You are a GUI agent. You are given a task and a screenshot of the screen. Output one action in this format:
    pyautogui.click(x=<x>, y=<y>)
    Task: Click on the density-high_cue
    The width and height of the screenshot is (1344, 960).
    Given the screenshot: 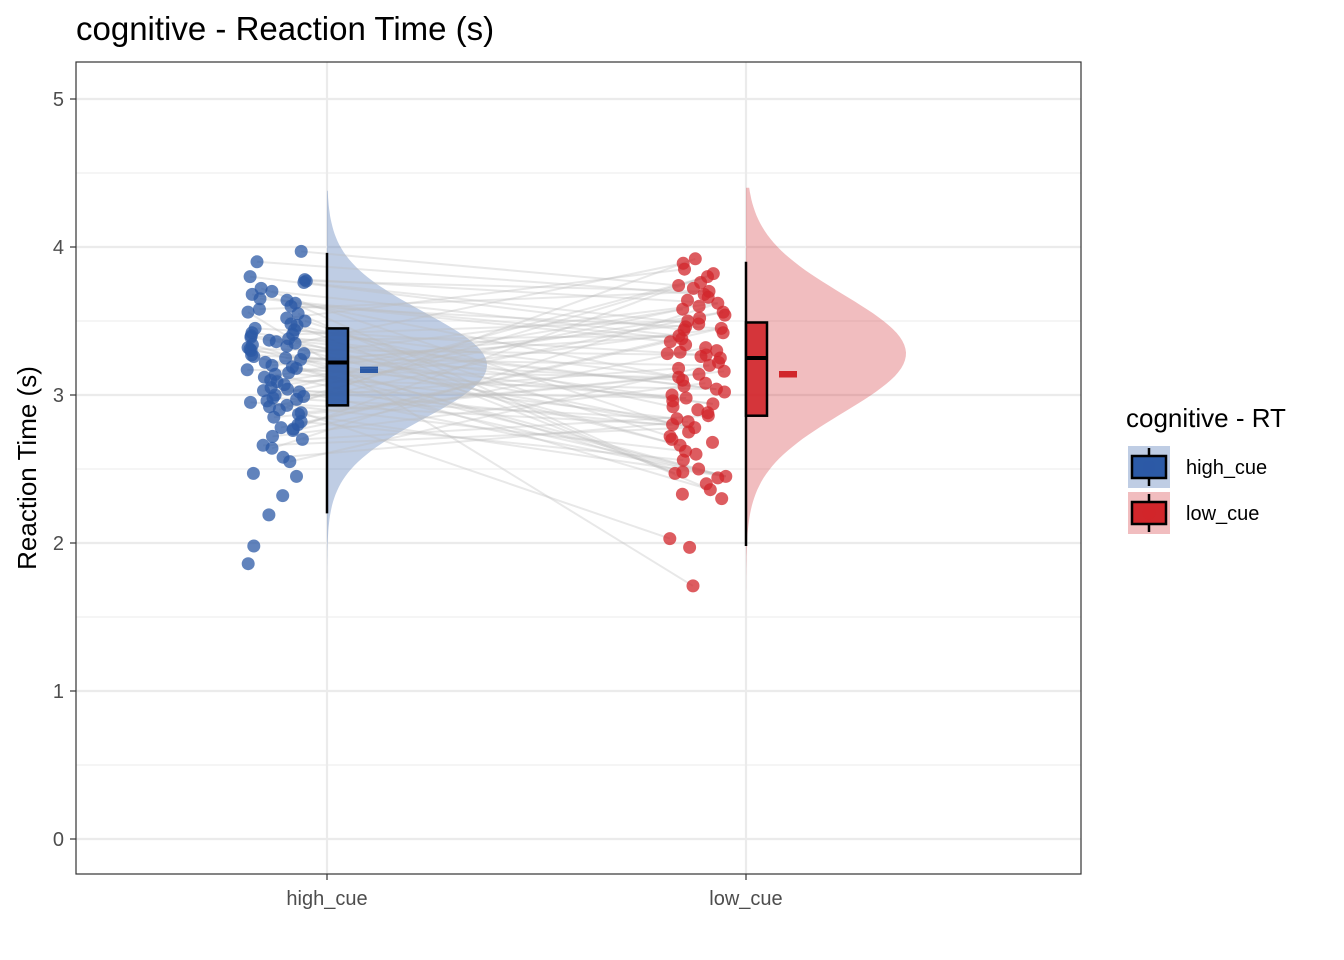 What is the action you would take?
    pyautogui.click(x=407, y=407)
    